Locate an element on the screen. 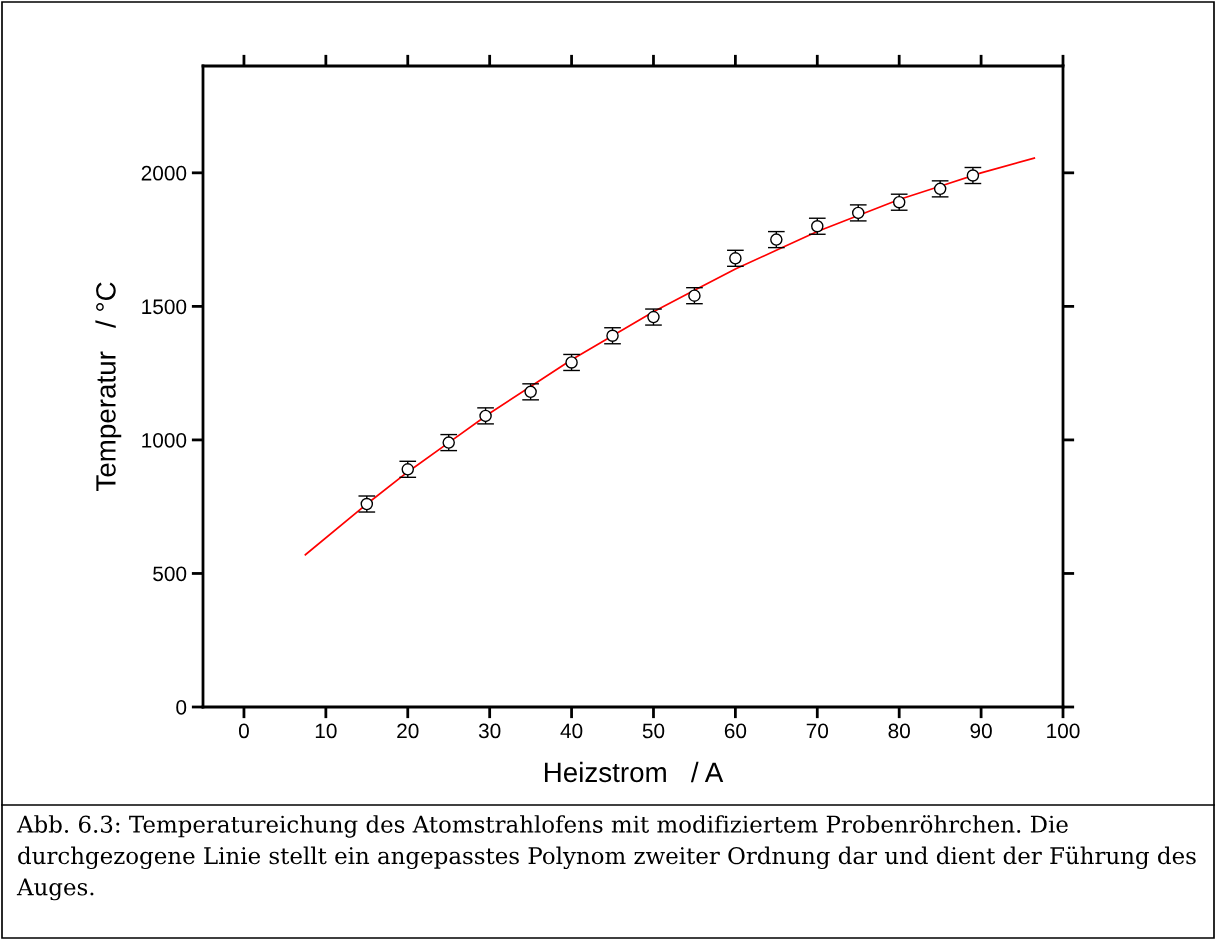 Image resolution: width=1216 pixels, height=940 pixels. x-tick-label: 50 is located at coordinates (653, 731).